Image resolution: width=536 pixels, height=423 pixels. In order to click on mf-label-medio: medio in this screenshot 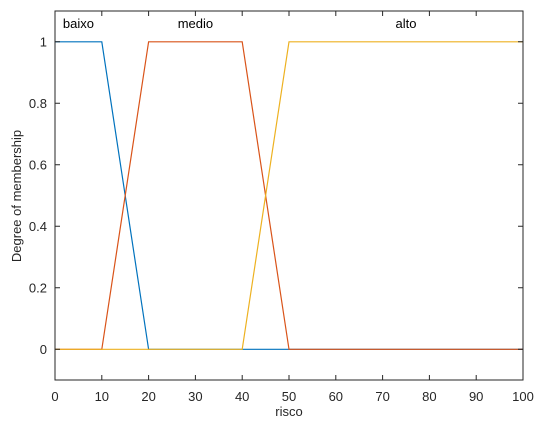, I will do `click(195, 23)`.